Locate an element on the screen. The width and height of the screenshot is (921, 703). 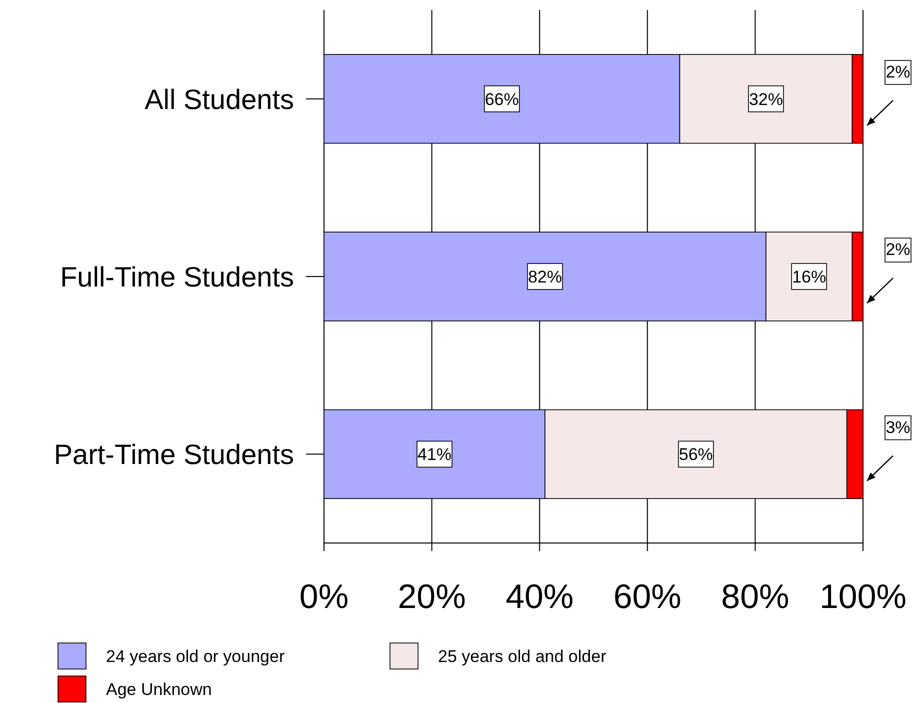
y-tick-label: All Students is located at coordinates (219, 99).